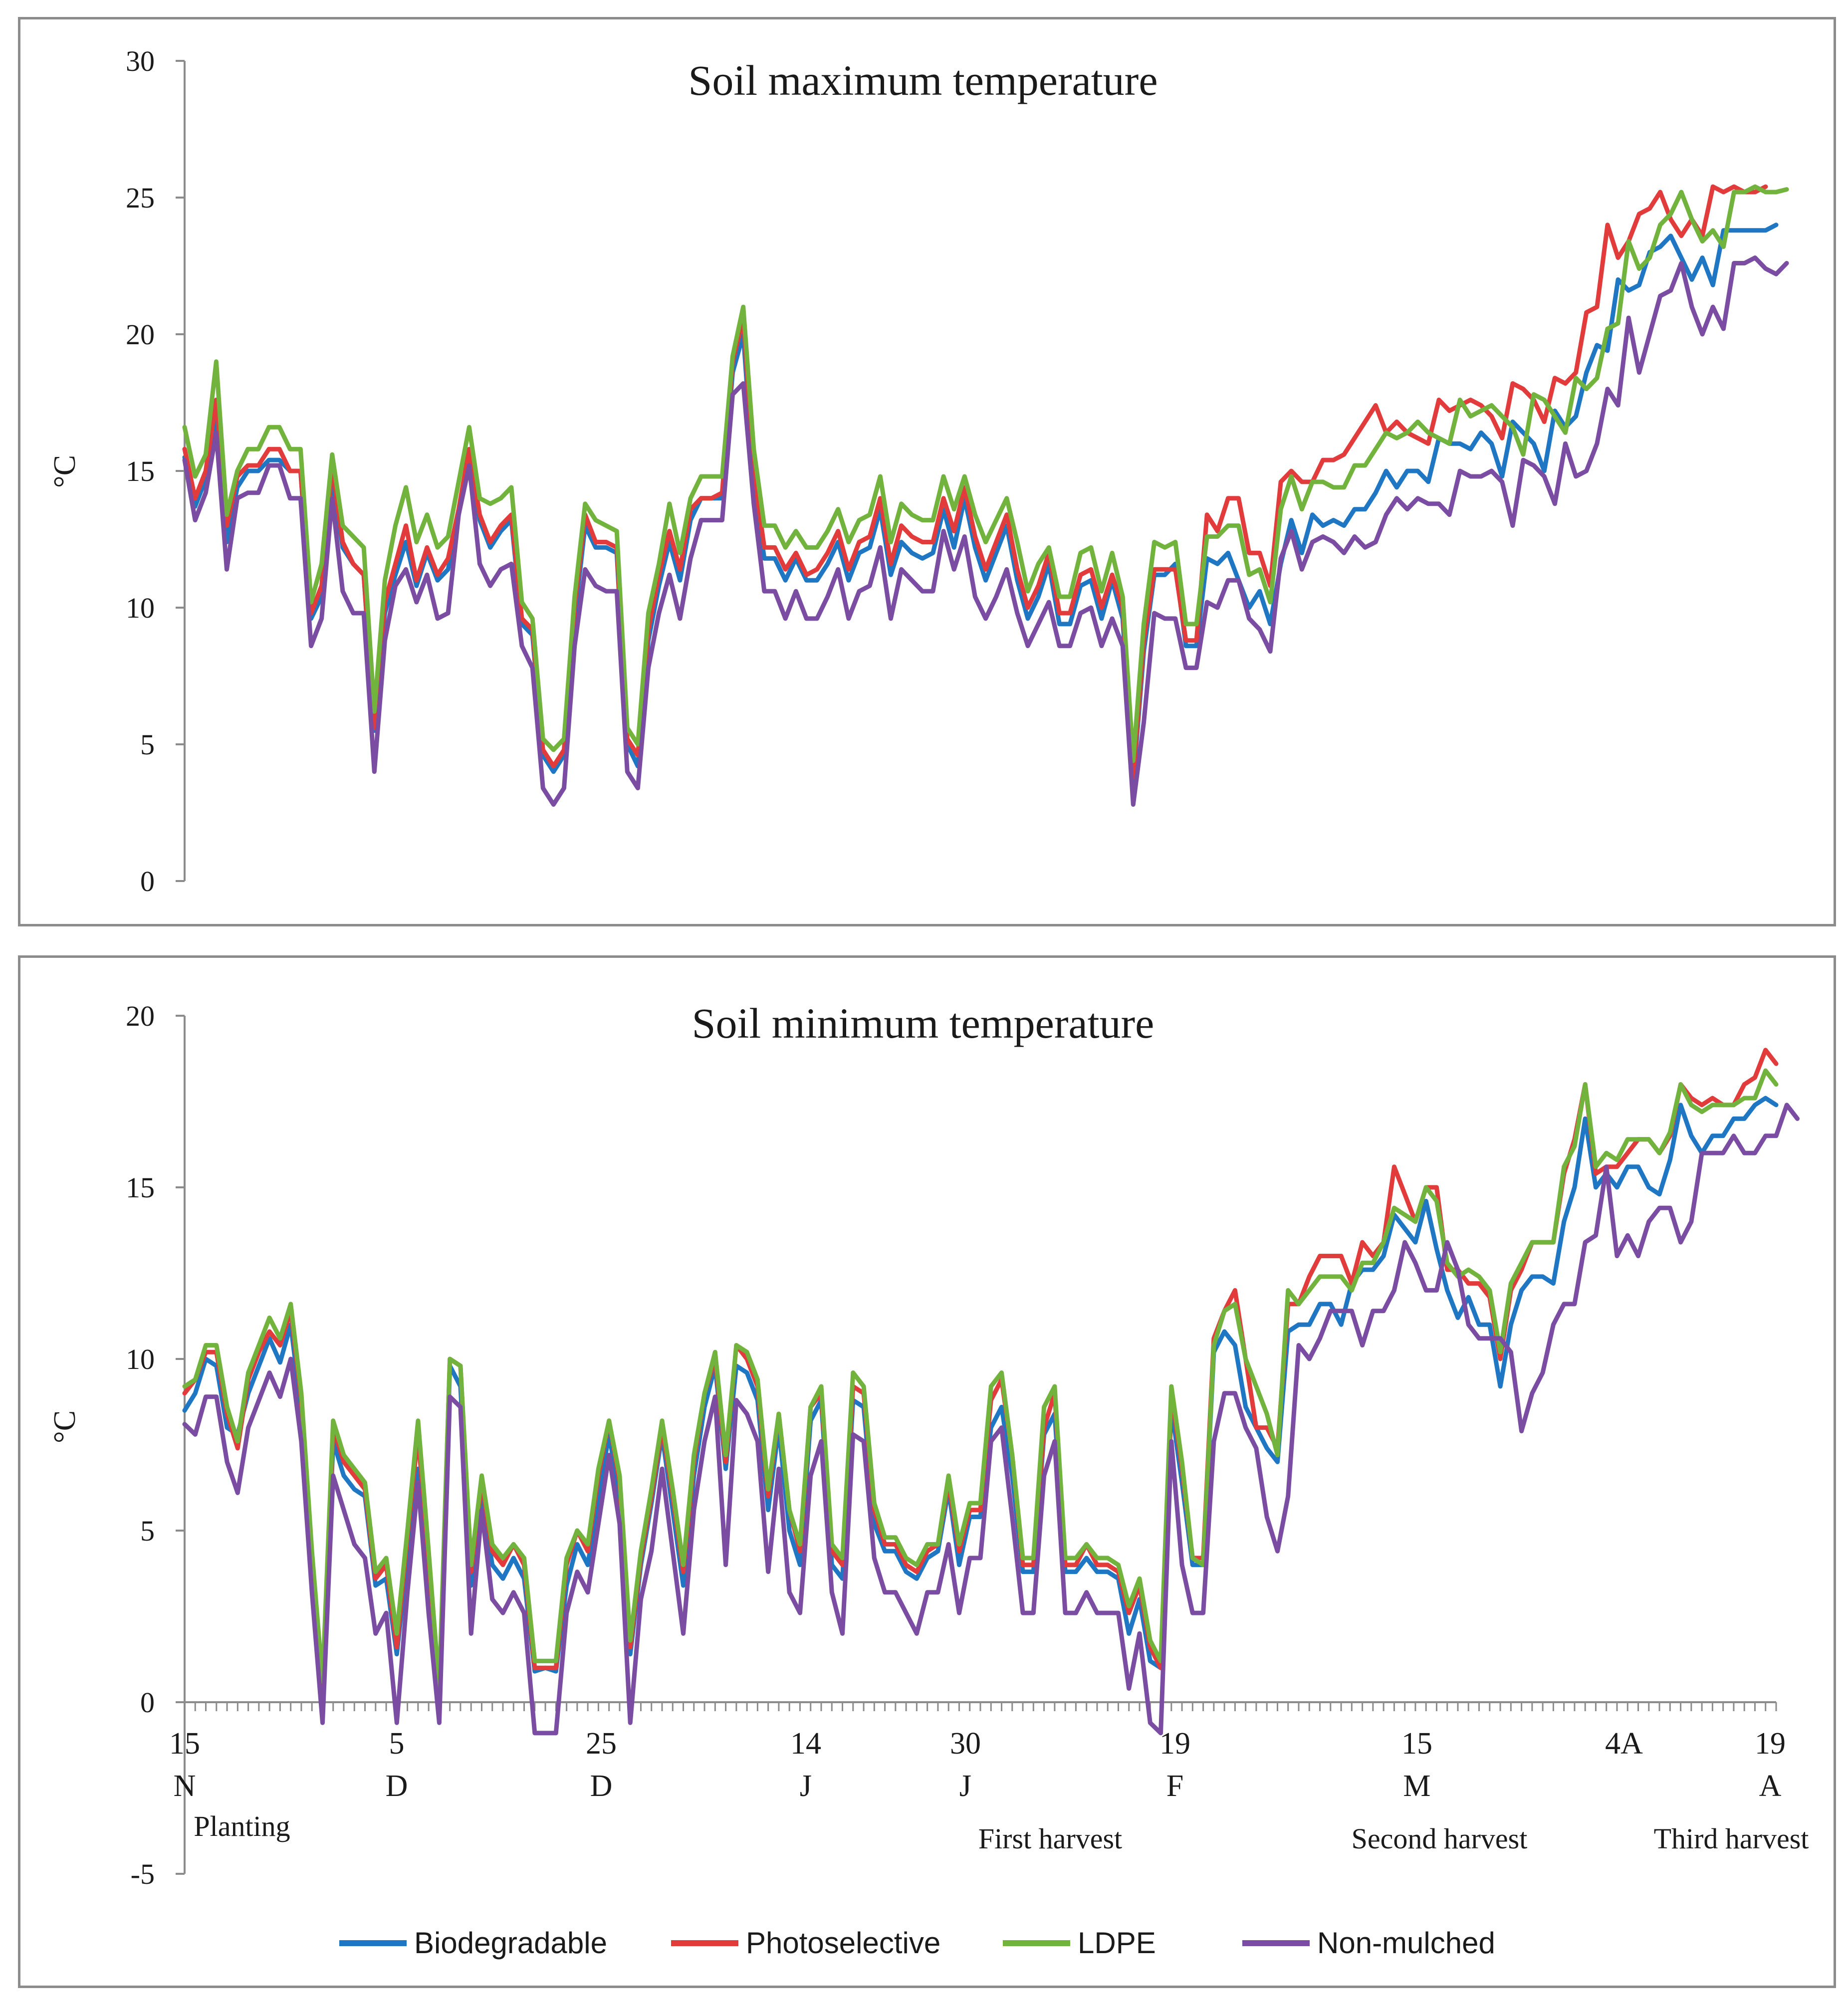 This screenshot has height=2014, width=1848. What do you see at coordinates (147, 1531) in the screenshot?
I see `min-y-tick-label: 5` at bounding box center [147, 1531].